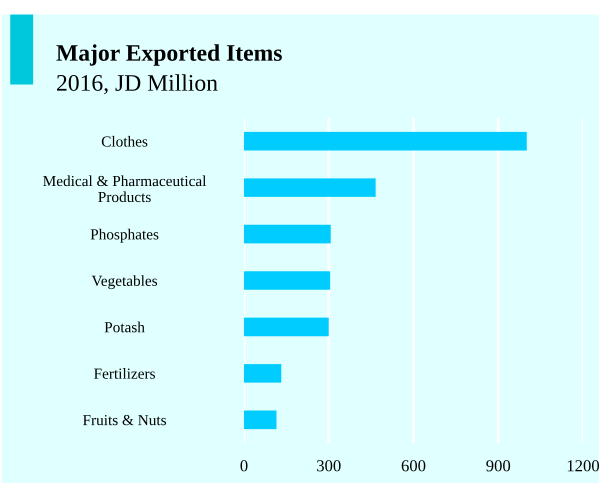  Describe the element at coordinates (414, 466) in the screenshot. I see `x-tick-label: 600` at that location.